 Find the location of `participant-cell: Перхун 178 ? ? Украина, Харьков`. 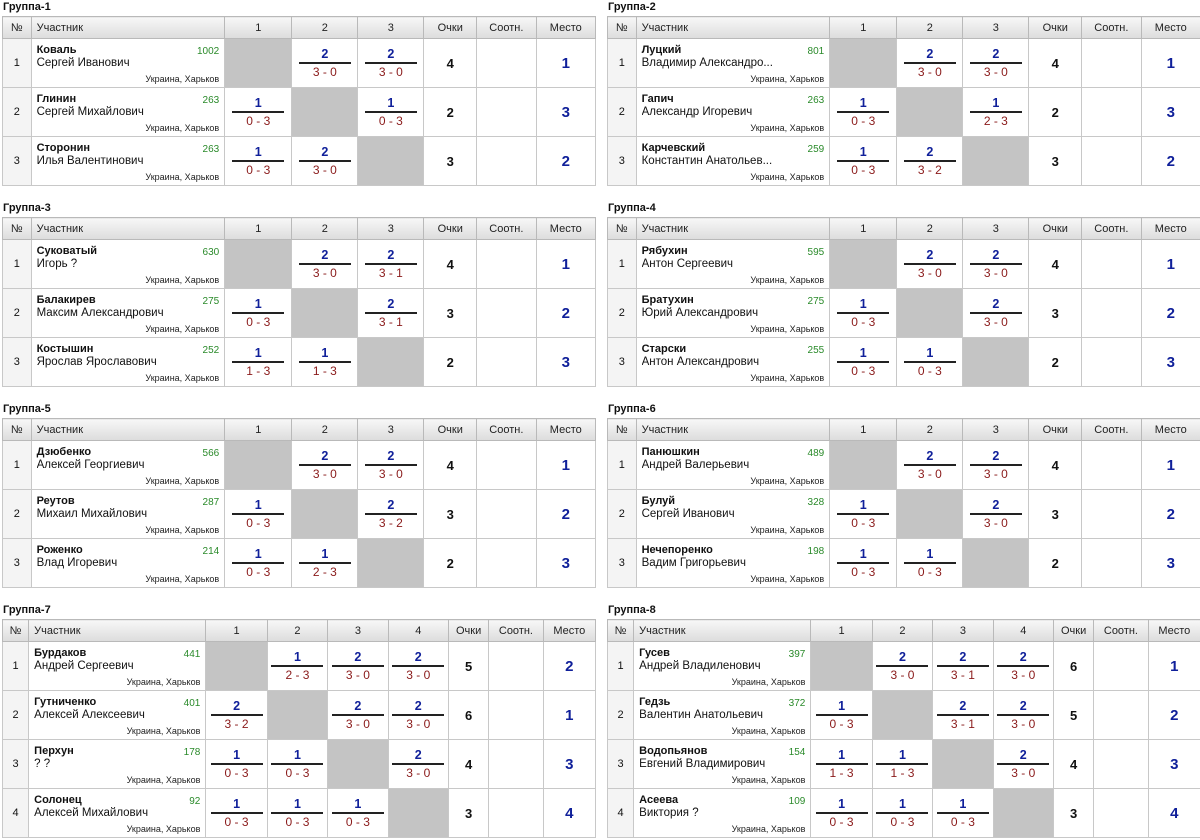

participant-cell: Перхун 178 ? ? Украина, Харьков is located at coordinates (117, 764).